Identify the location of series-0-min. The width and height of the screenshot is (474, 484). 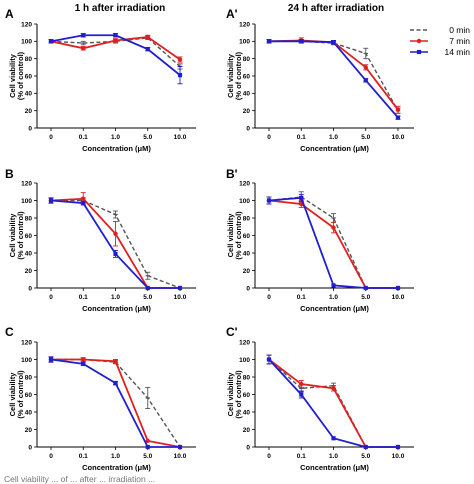
(115, 402).